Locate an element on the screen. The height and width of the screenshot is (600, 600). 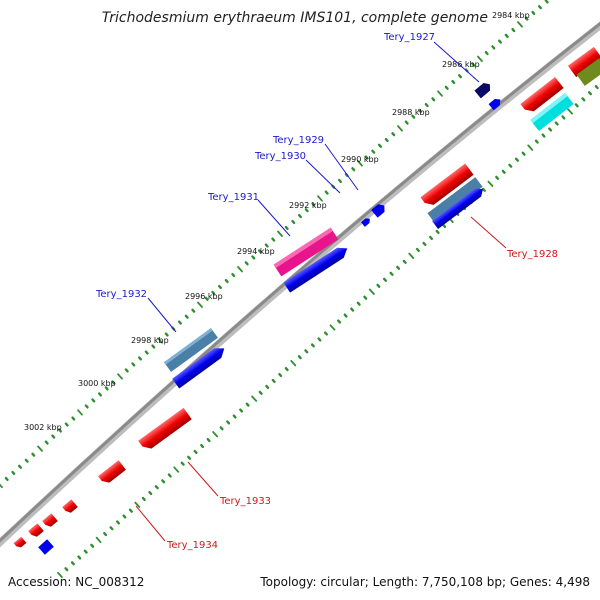
gene-tery-1931 is located at coordinates (317, 268).